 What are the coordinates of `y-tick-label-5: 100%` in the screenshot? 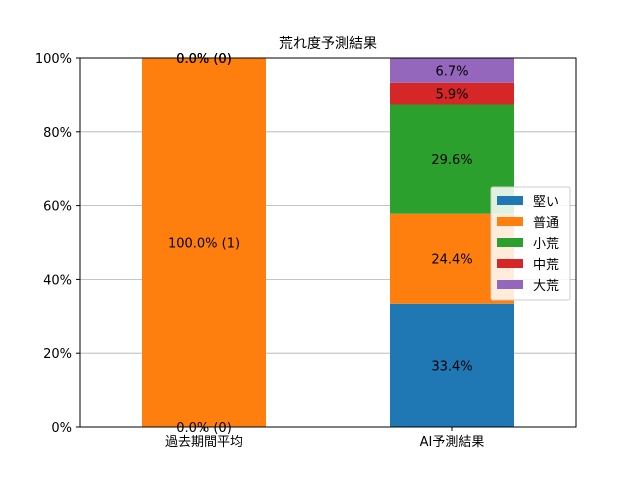 It's located at (53, 59).